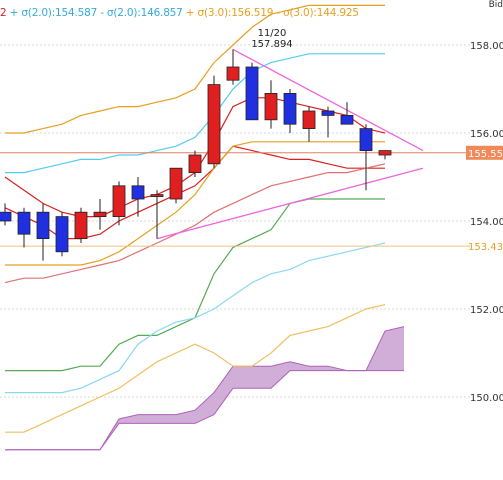 The image size is (503, 480). I want to click on legend-ma-fragment: 2, so click(3, 13).